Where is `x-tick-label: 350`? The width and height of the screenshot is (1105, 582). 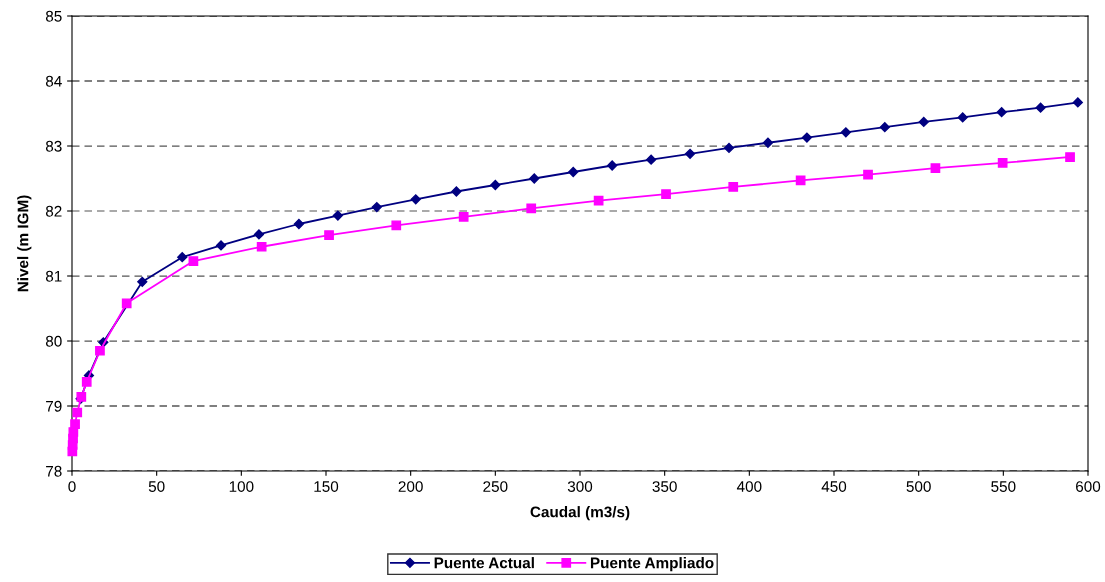 x-tick-label: 350 is located at coordinates (664, 486).